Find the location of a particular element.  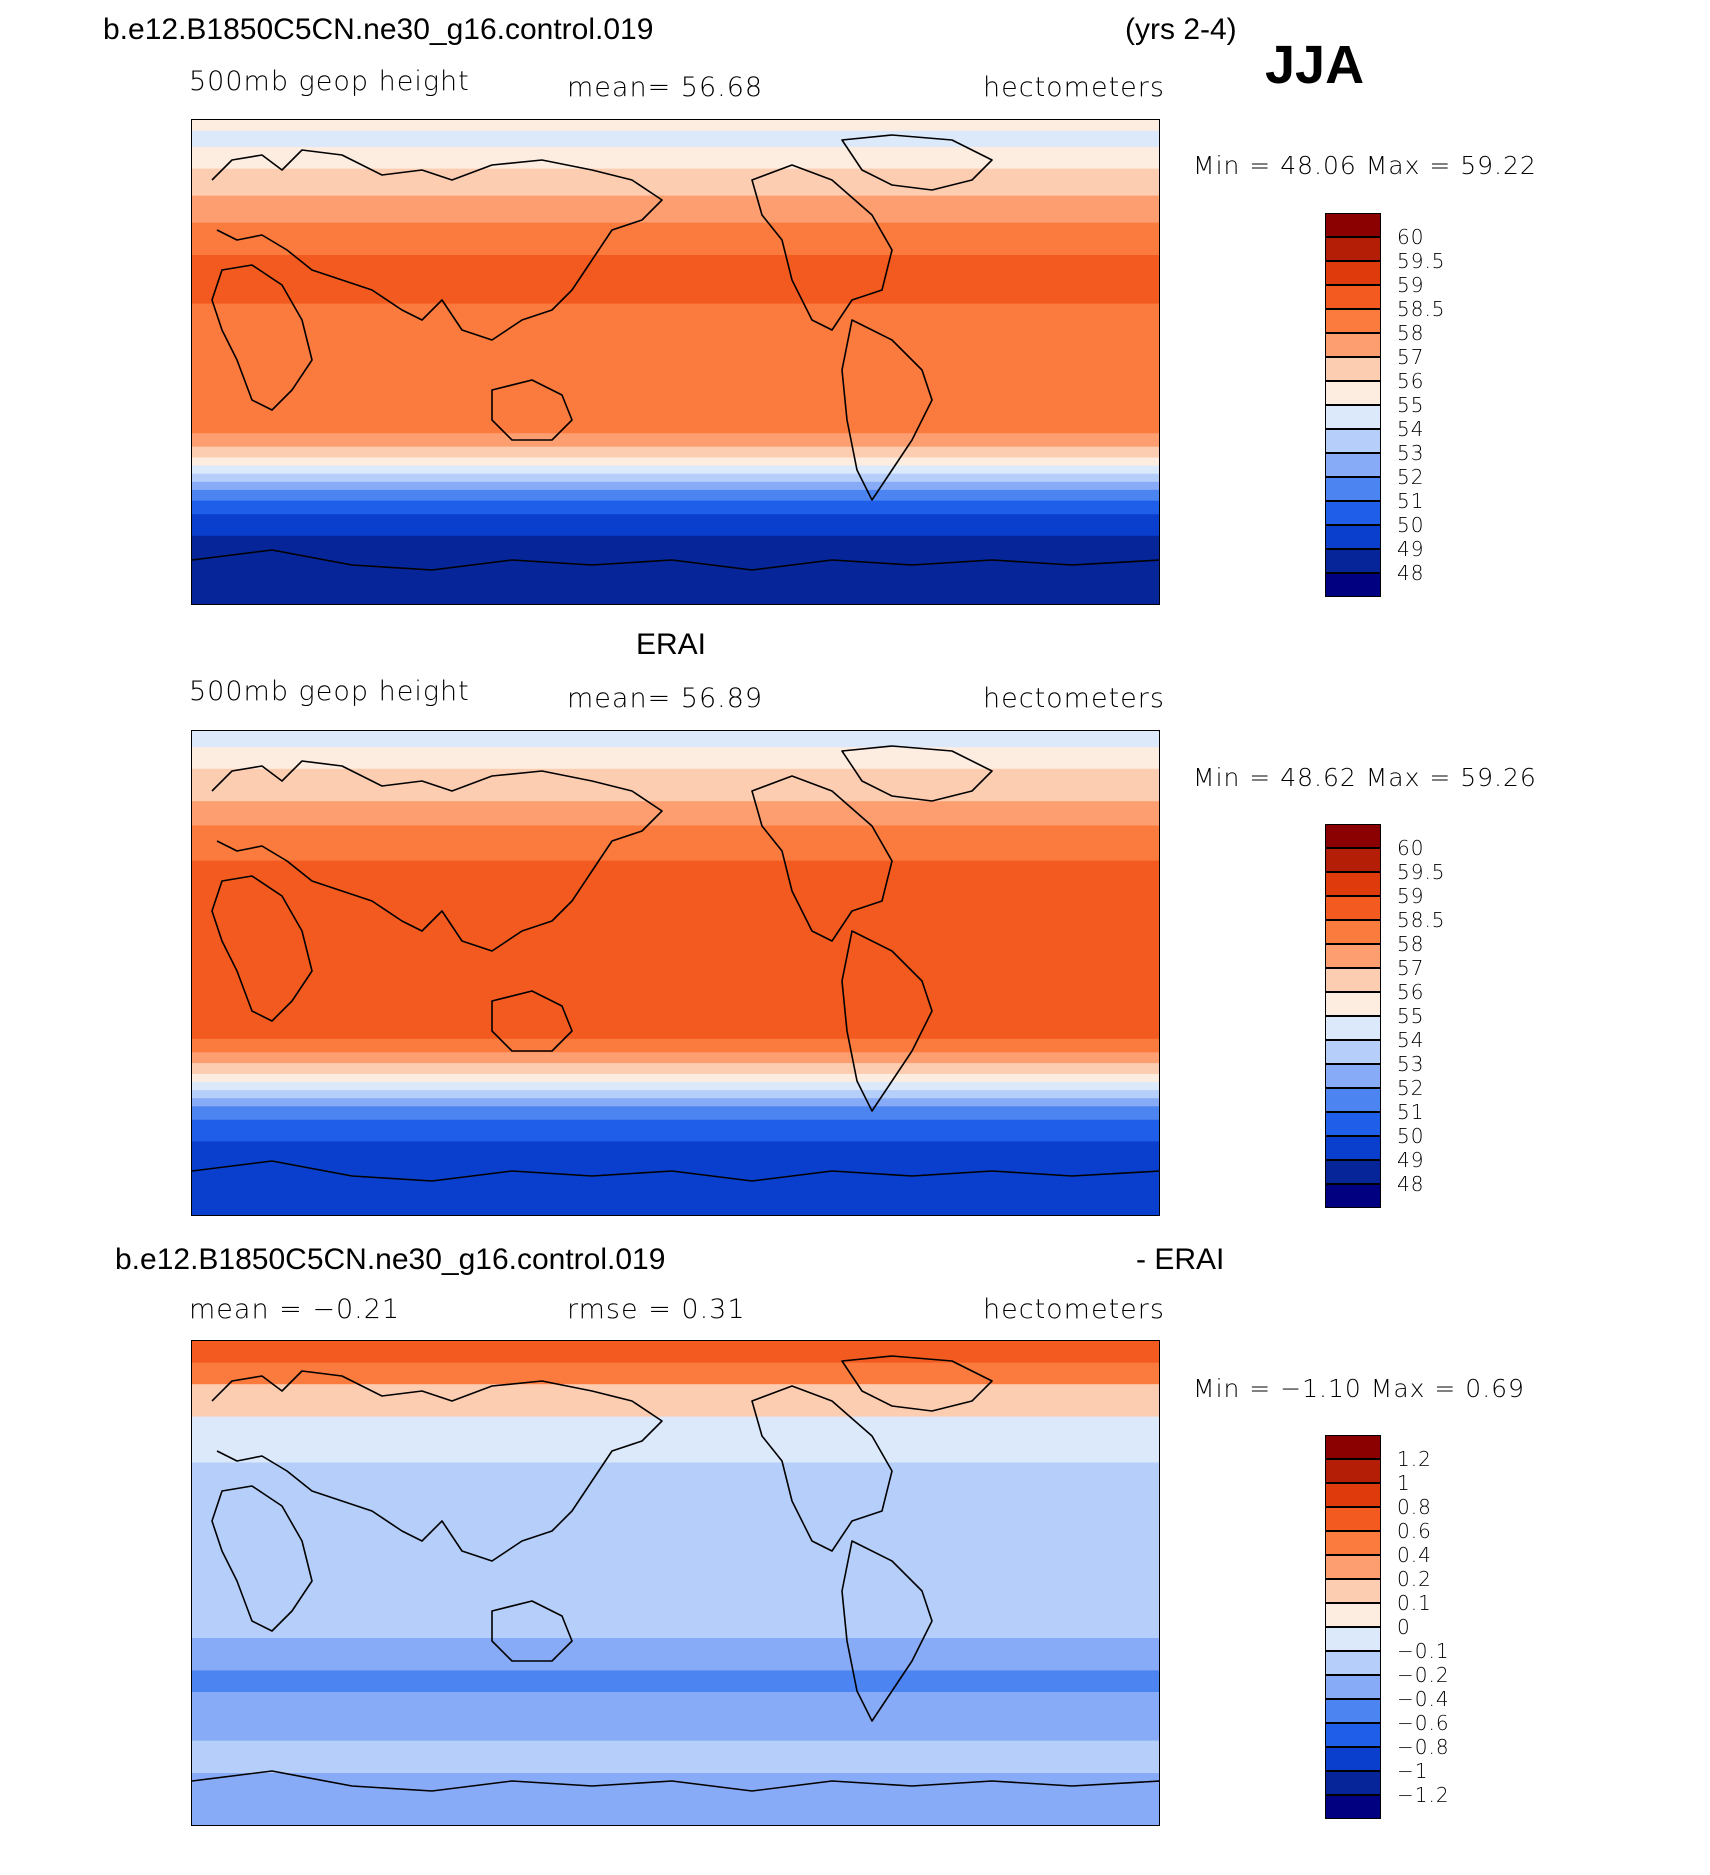

colorbar-label: 48 is located at coordinates (1411, 1184).